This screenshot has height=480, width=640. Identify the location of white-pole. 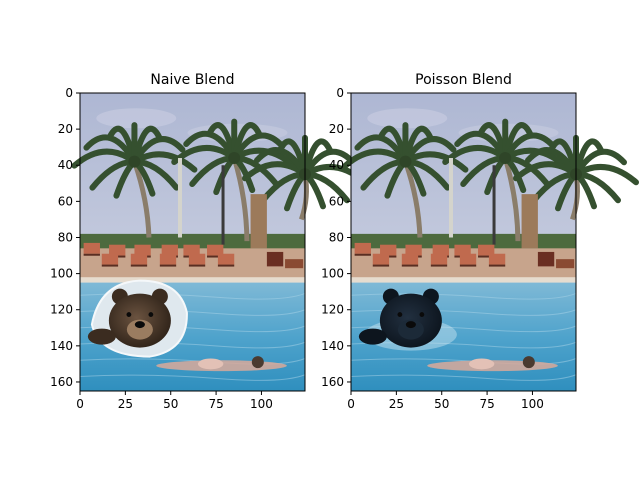
(179, 198).